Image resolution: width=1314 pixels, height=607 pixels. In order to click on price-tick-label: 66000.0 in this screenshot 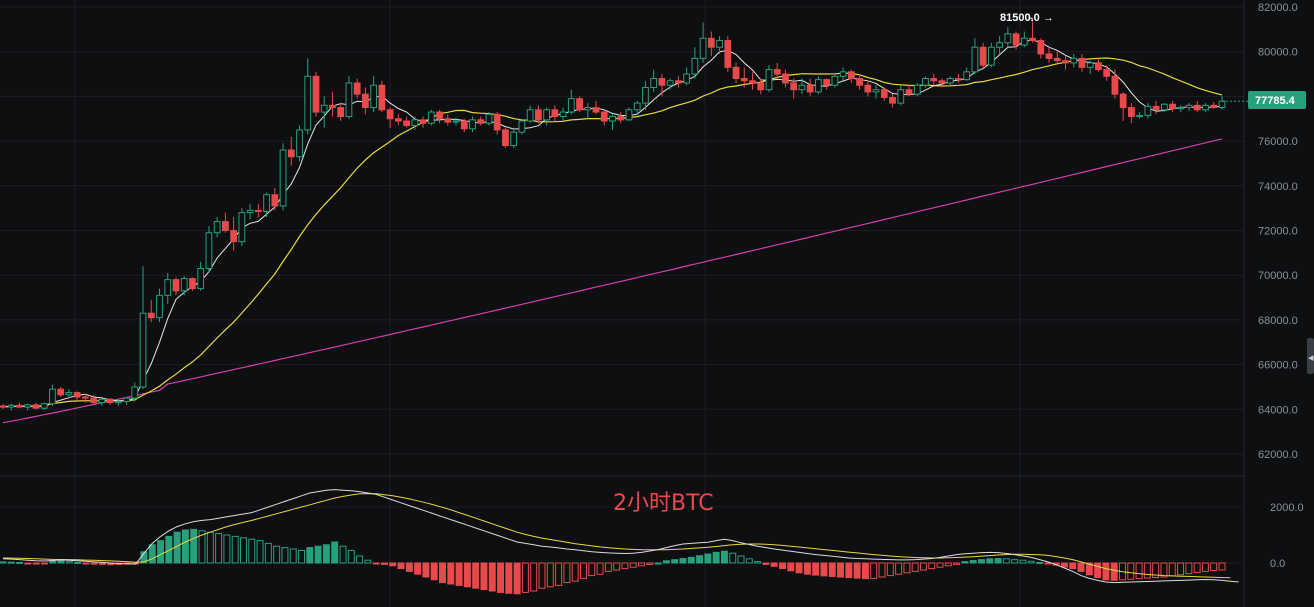, I will do `click(1278, 366)`.